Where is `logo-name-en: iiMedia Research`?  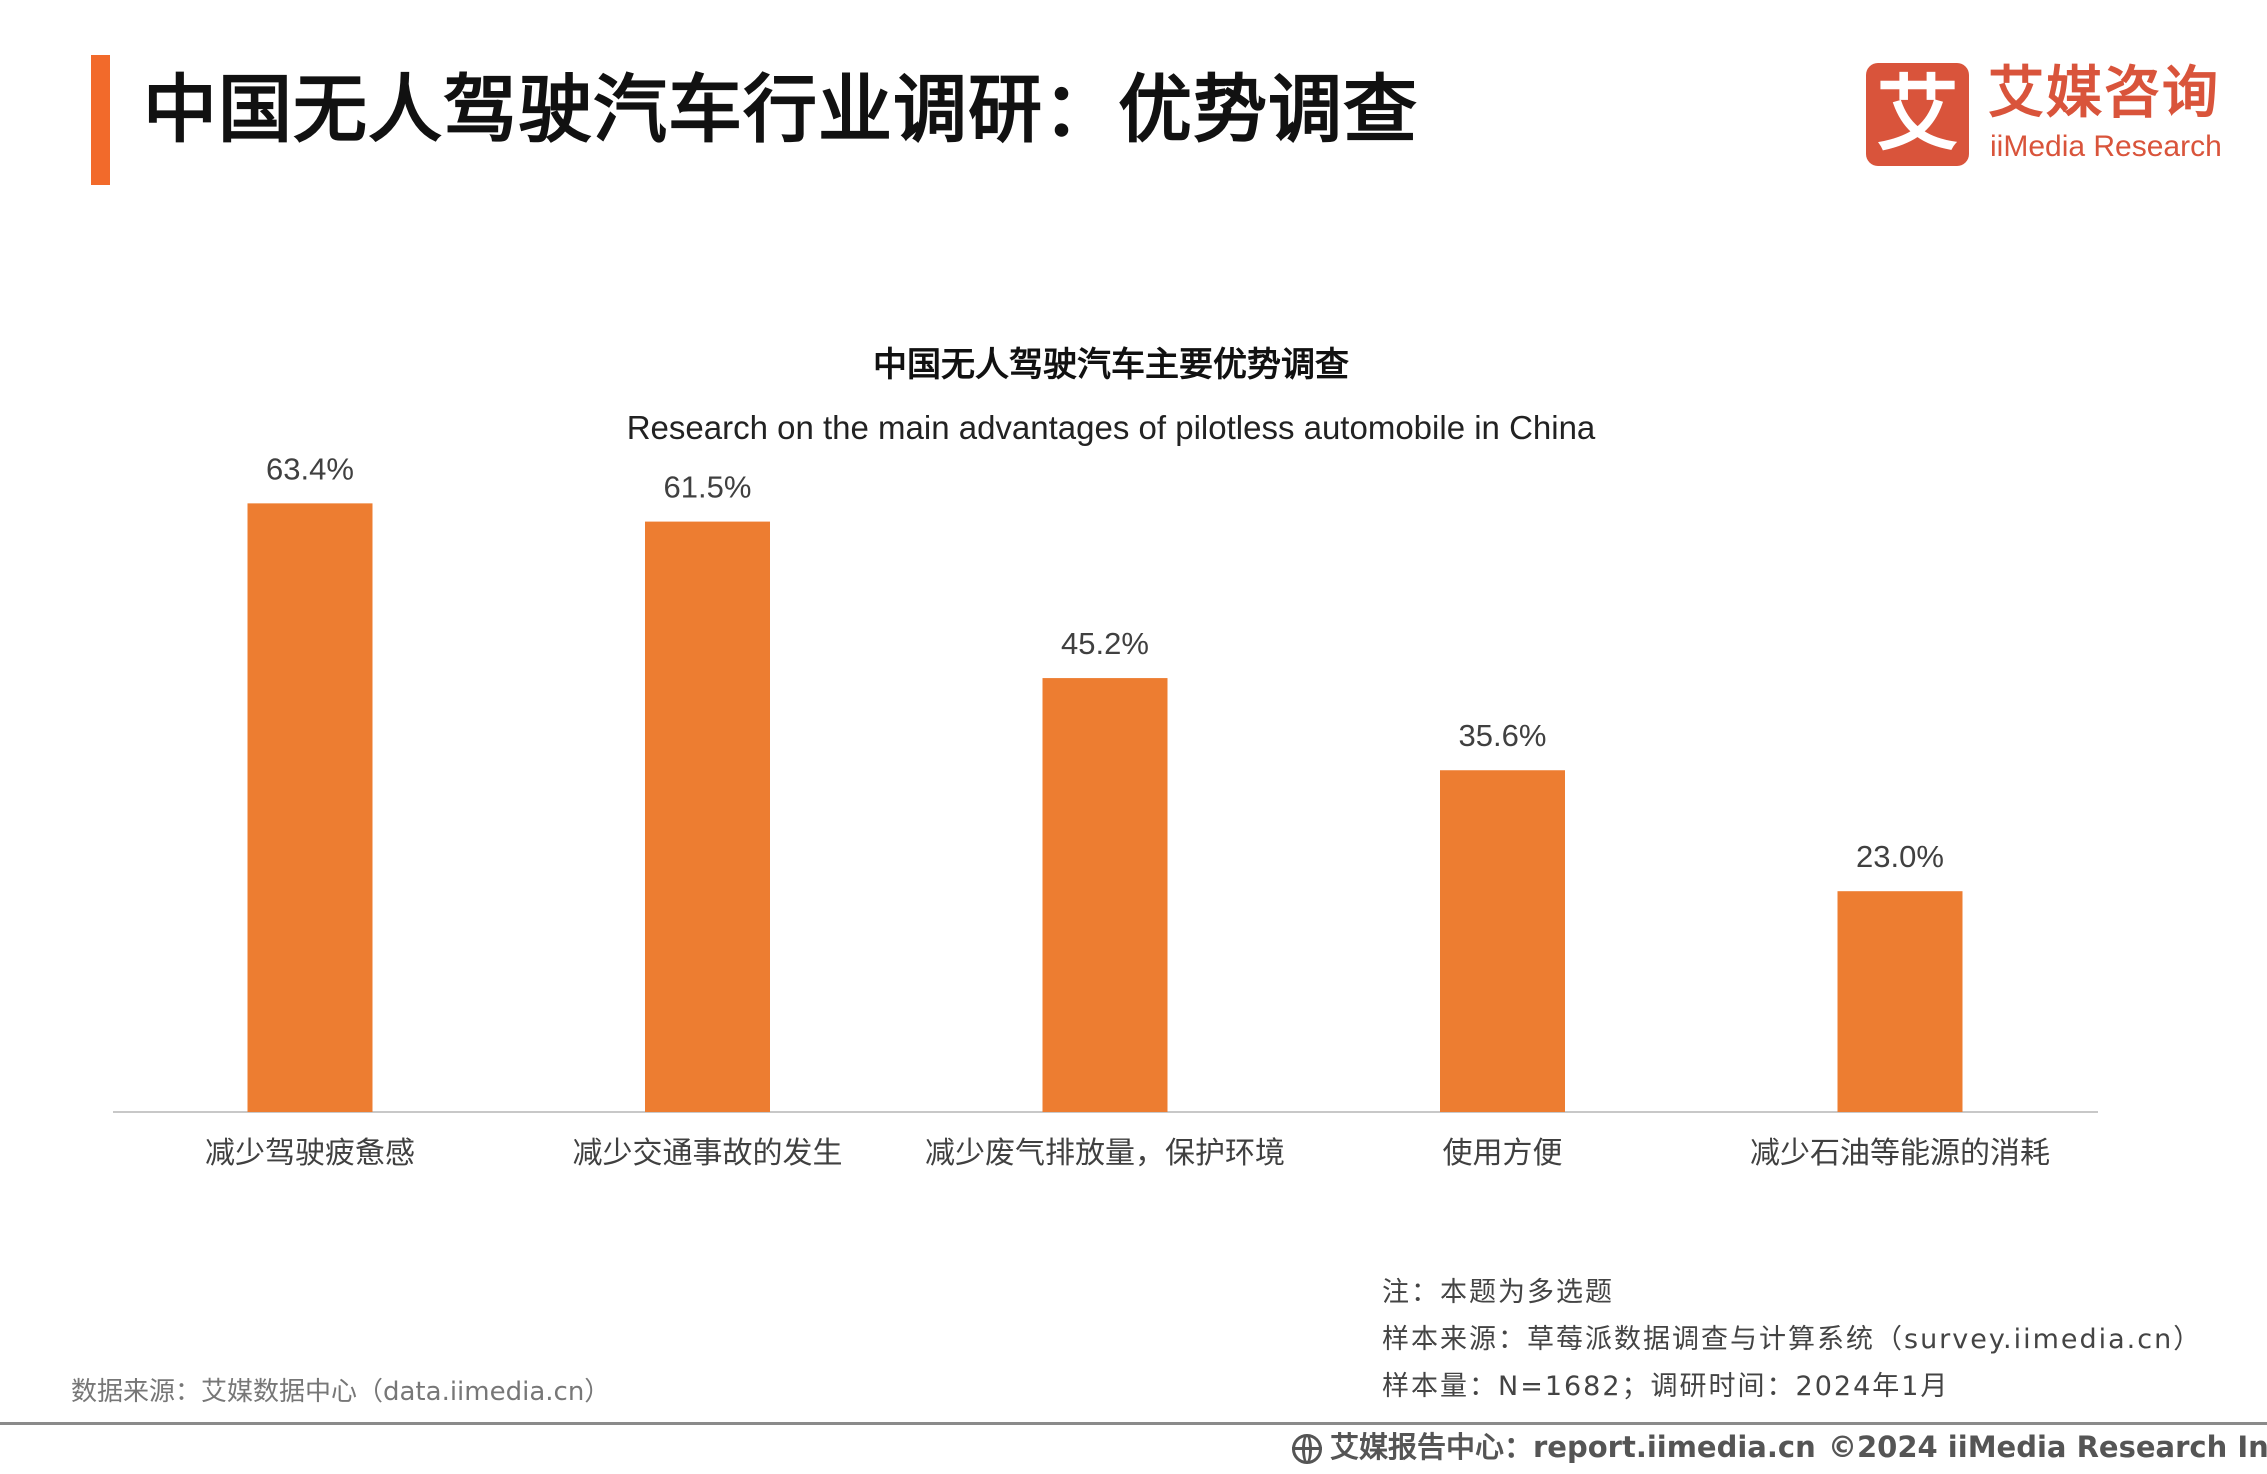 logo-name-en: iiMedia Research is located at coordinates (2106, 146).